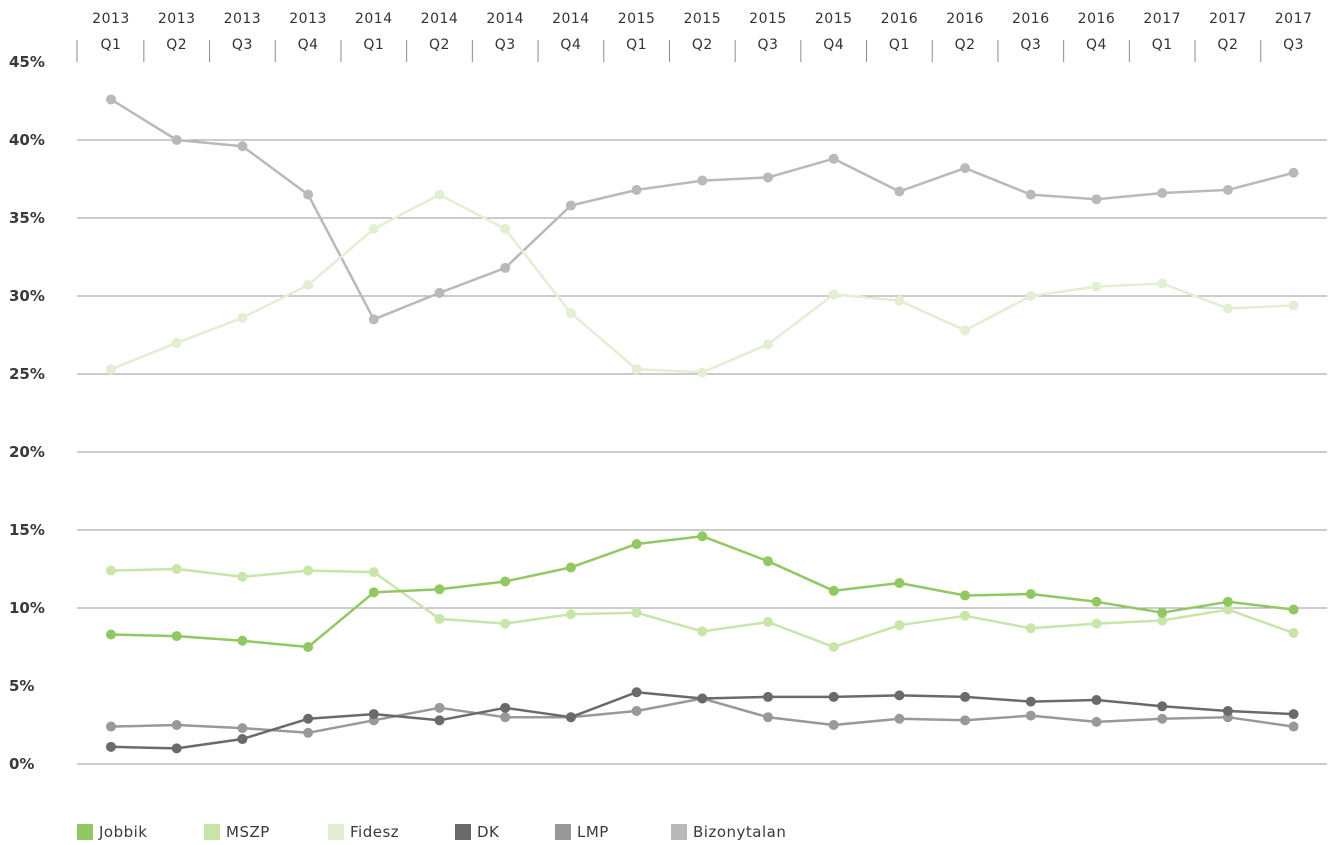 The height and width of the screenshot is (845, 1333). What do you see at coordinates (27, 218) in the screenshot?
I see `y-tick-label: 35%` at bounding box center [27, 218].